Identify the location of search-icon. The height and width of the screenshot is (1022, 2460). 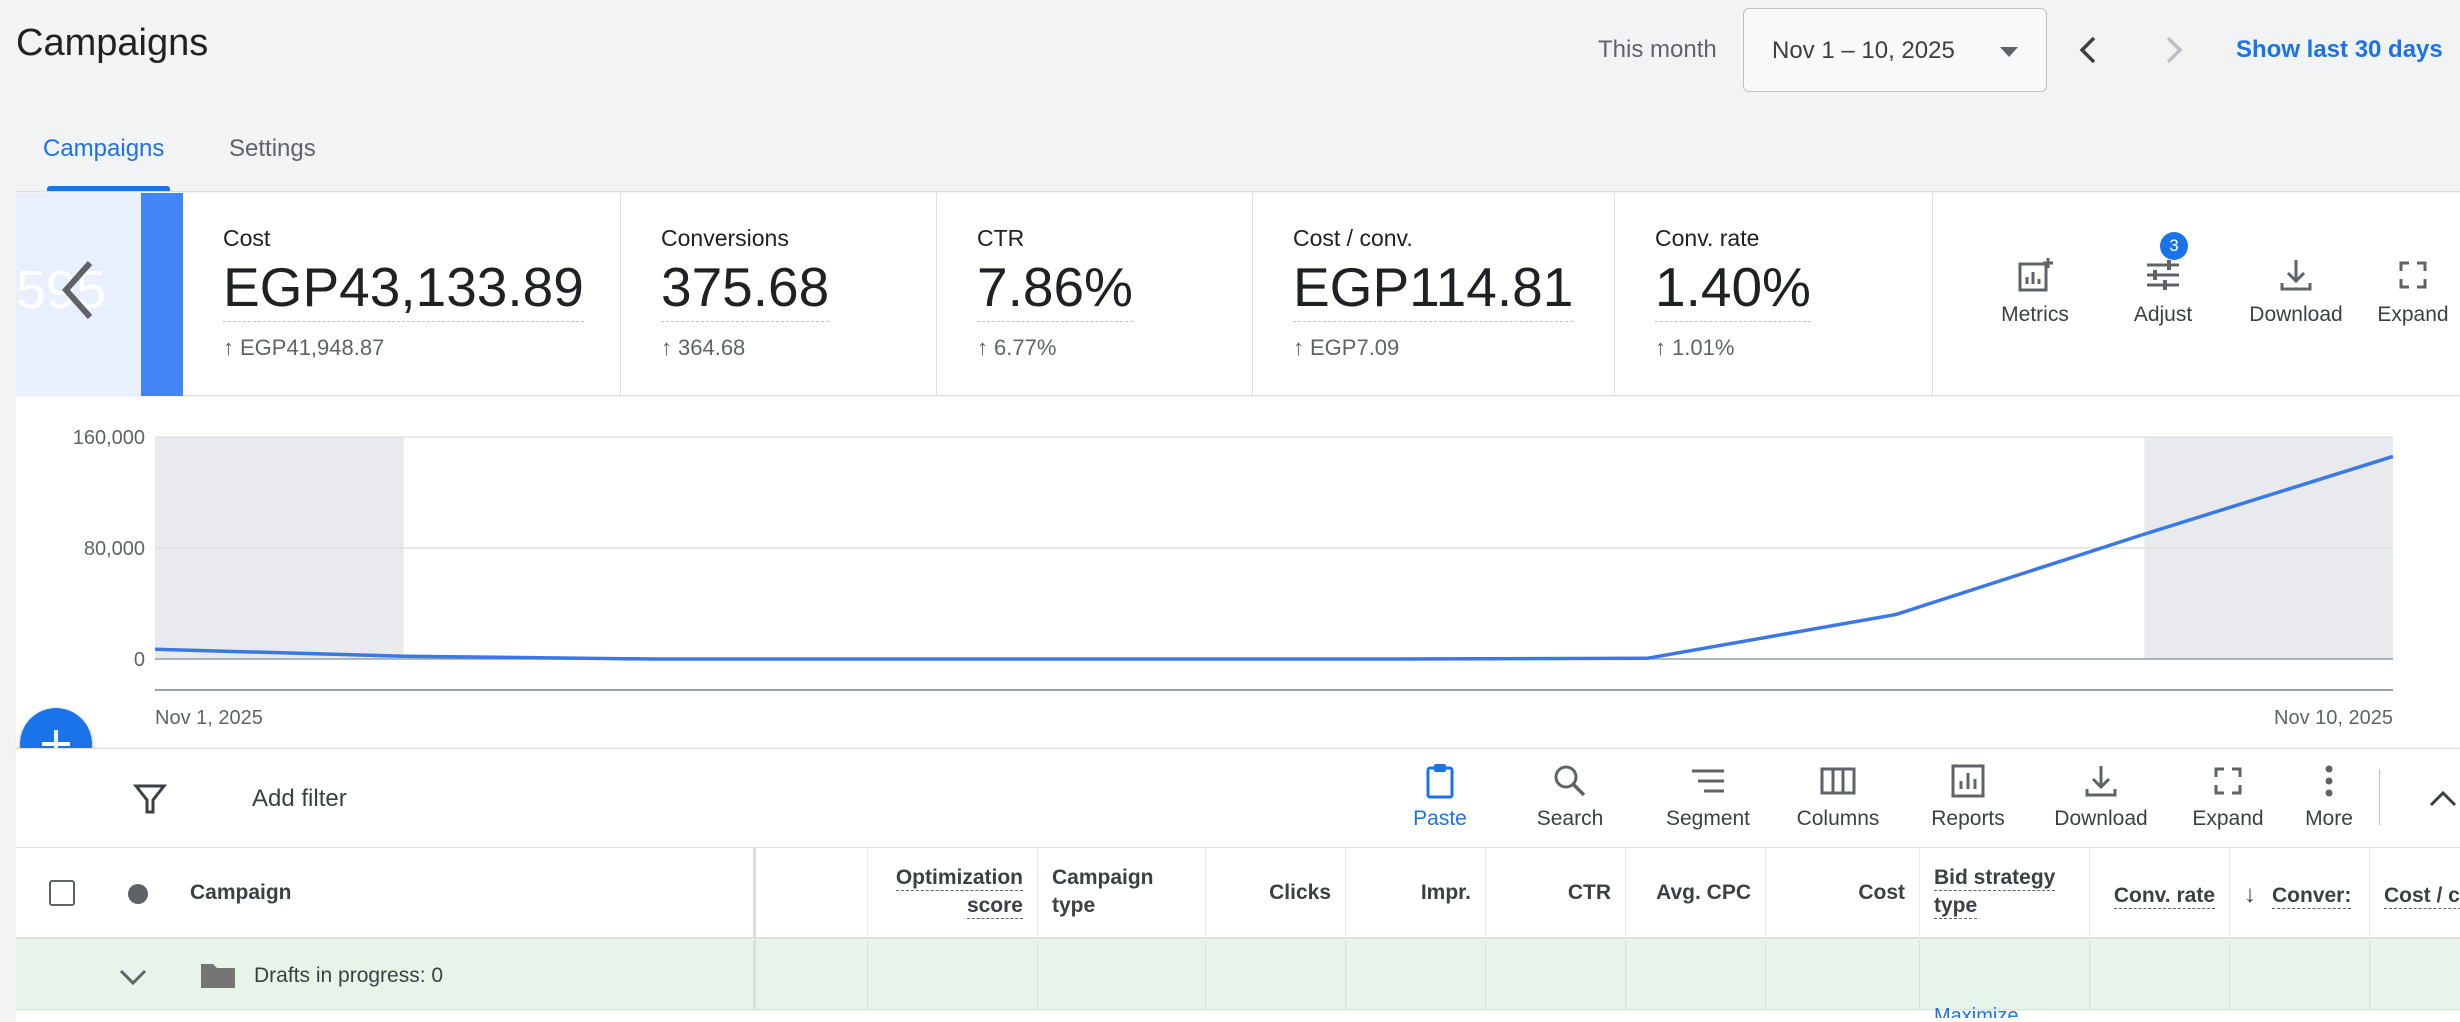
(1570, 781).